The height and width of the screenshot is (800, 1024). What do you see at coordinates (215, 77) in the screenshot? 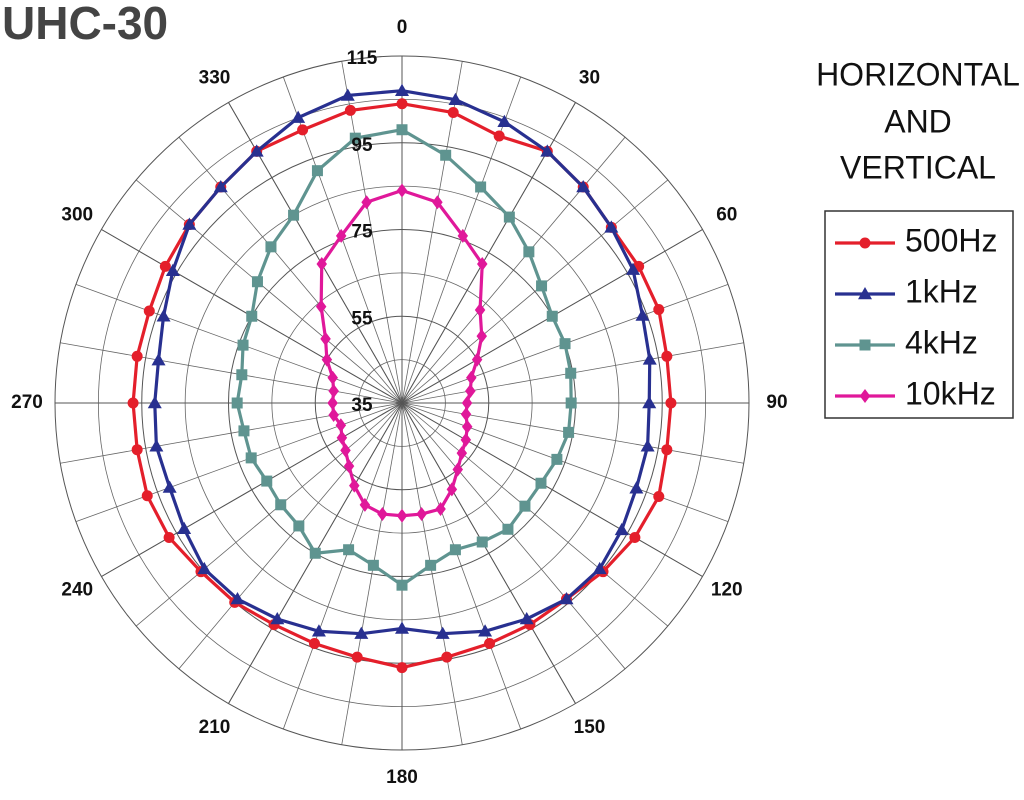
I see `angle-tick-label: 330` at bounding box center [215, 77].